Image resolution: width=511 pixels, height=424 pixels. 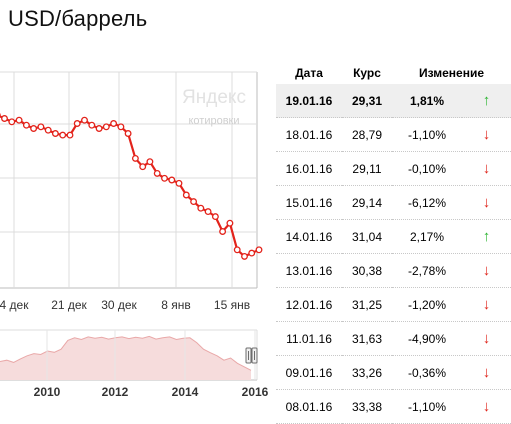 What do you see at coordinates (427, 237) in the screenshot?
I see `row-change: 2,17%` at bounding box center [427, 237].